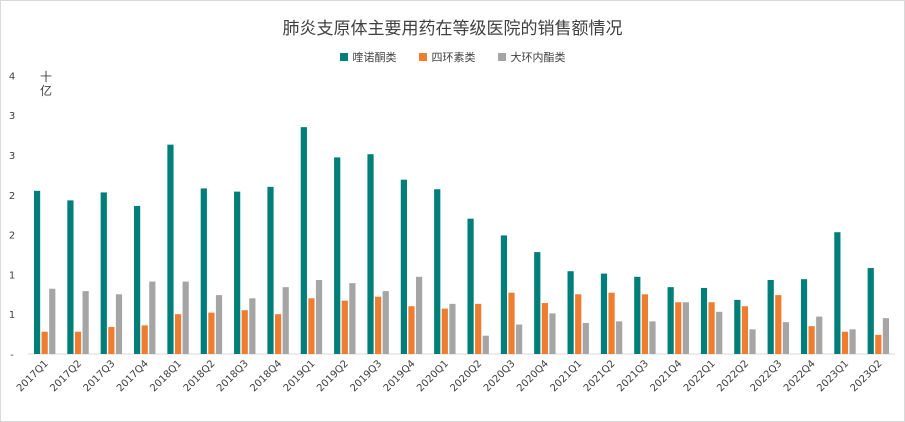 This screenshot has height=422, width=905. Describe the element at coordinates (200, 376) in the screenshot. I see `x-tick-label: 2018Q2` at that location.